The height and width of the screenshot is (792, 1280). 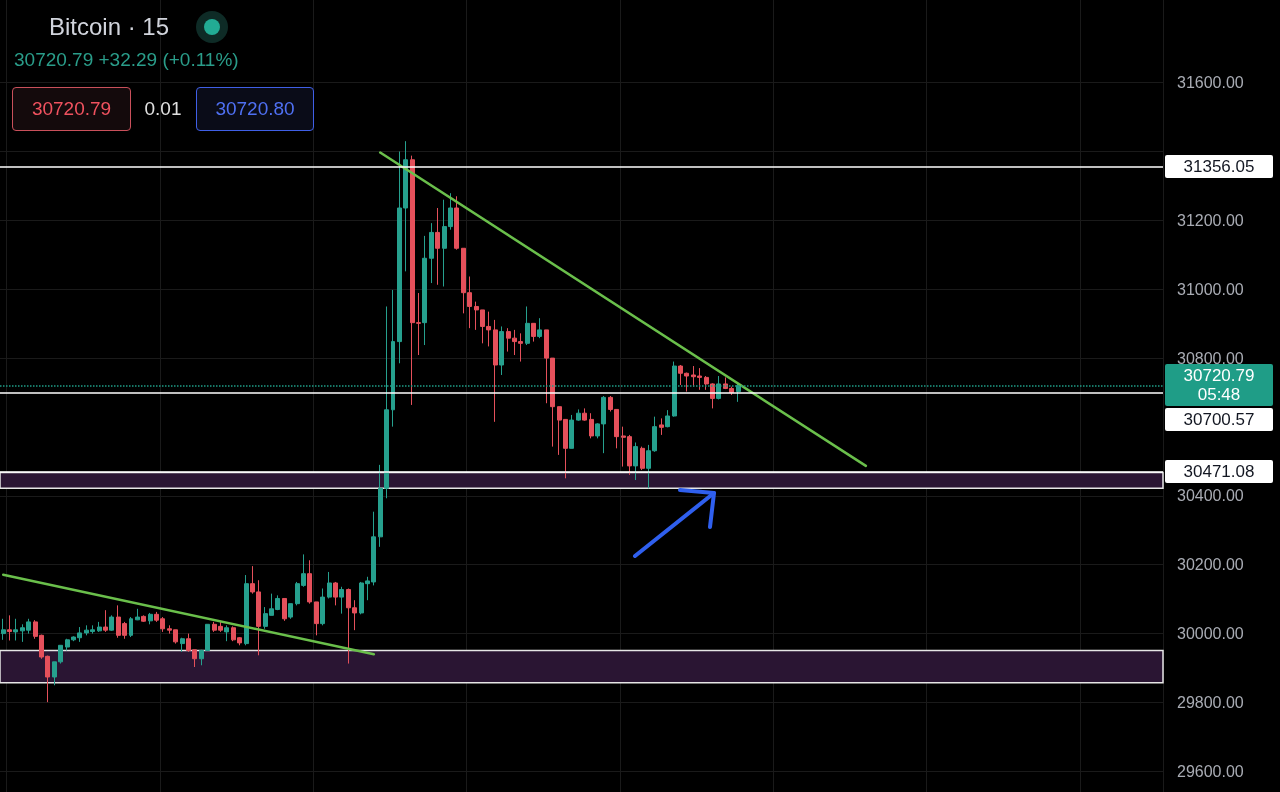 I want to click on y-tick-label: 31000.00, so click(x=1210, y=289).